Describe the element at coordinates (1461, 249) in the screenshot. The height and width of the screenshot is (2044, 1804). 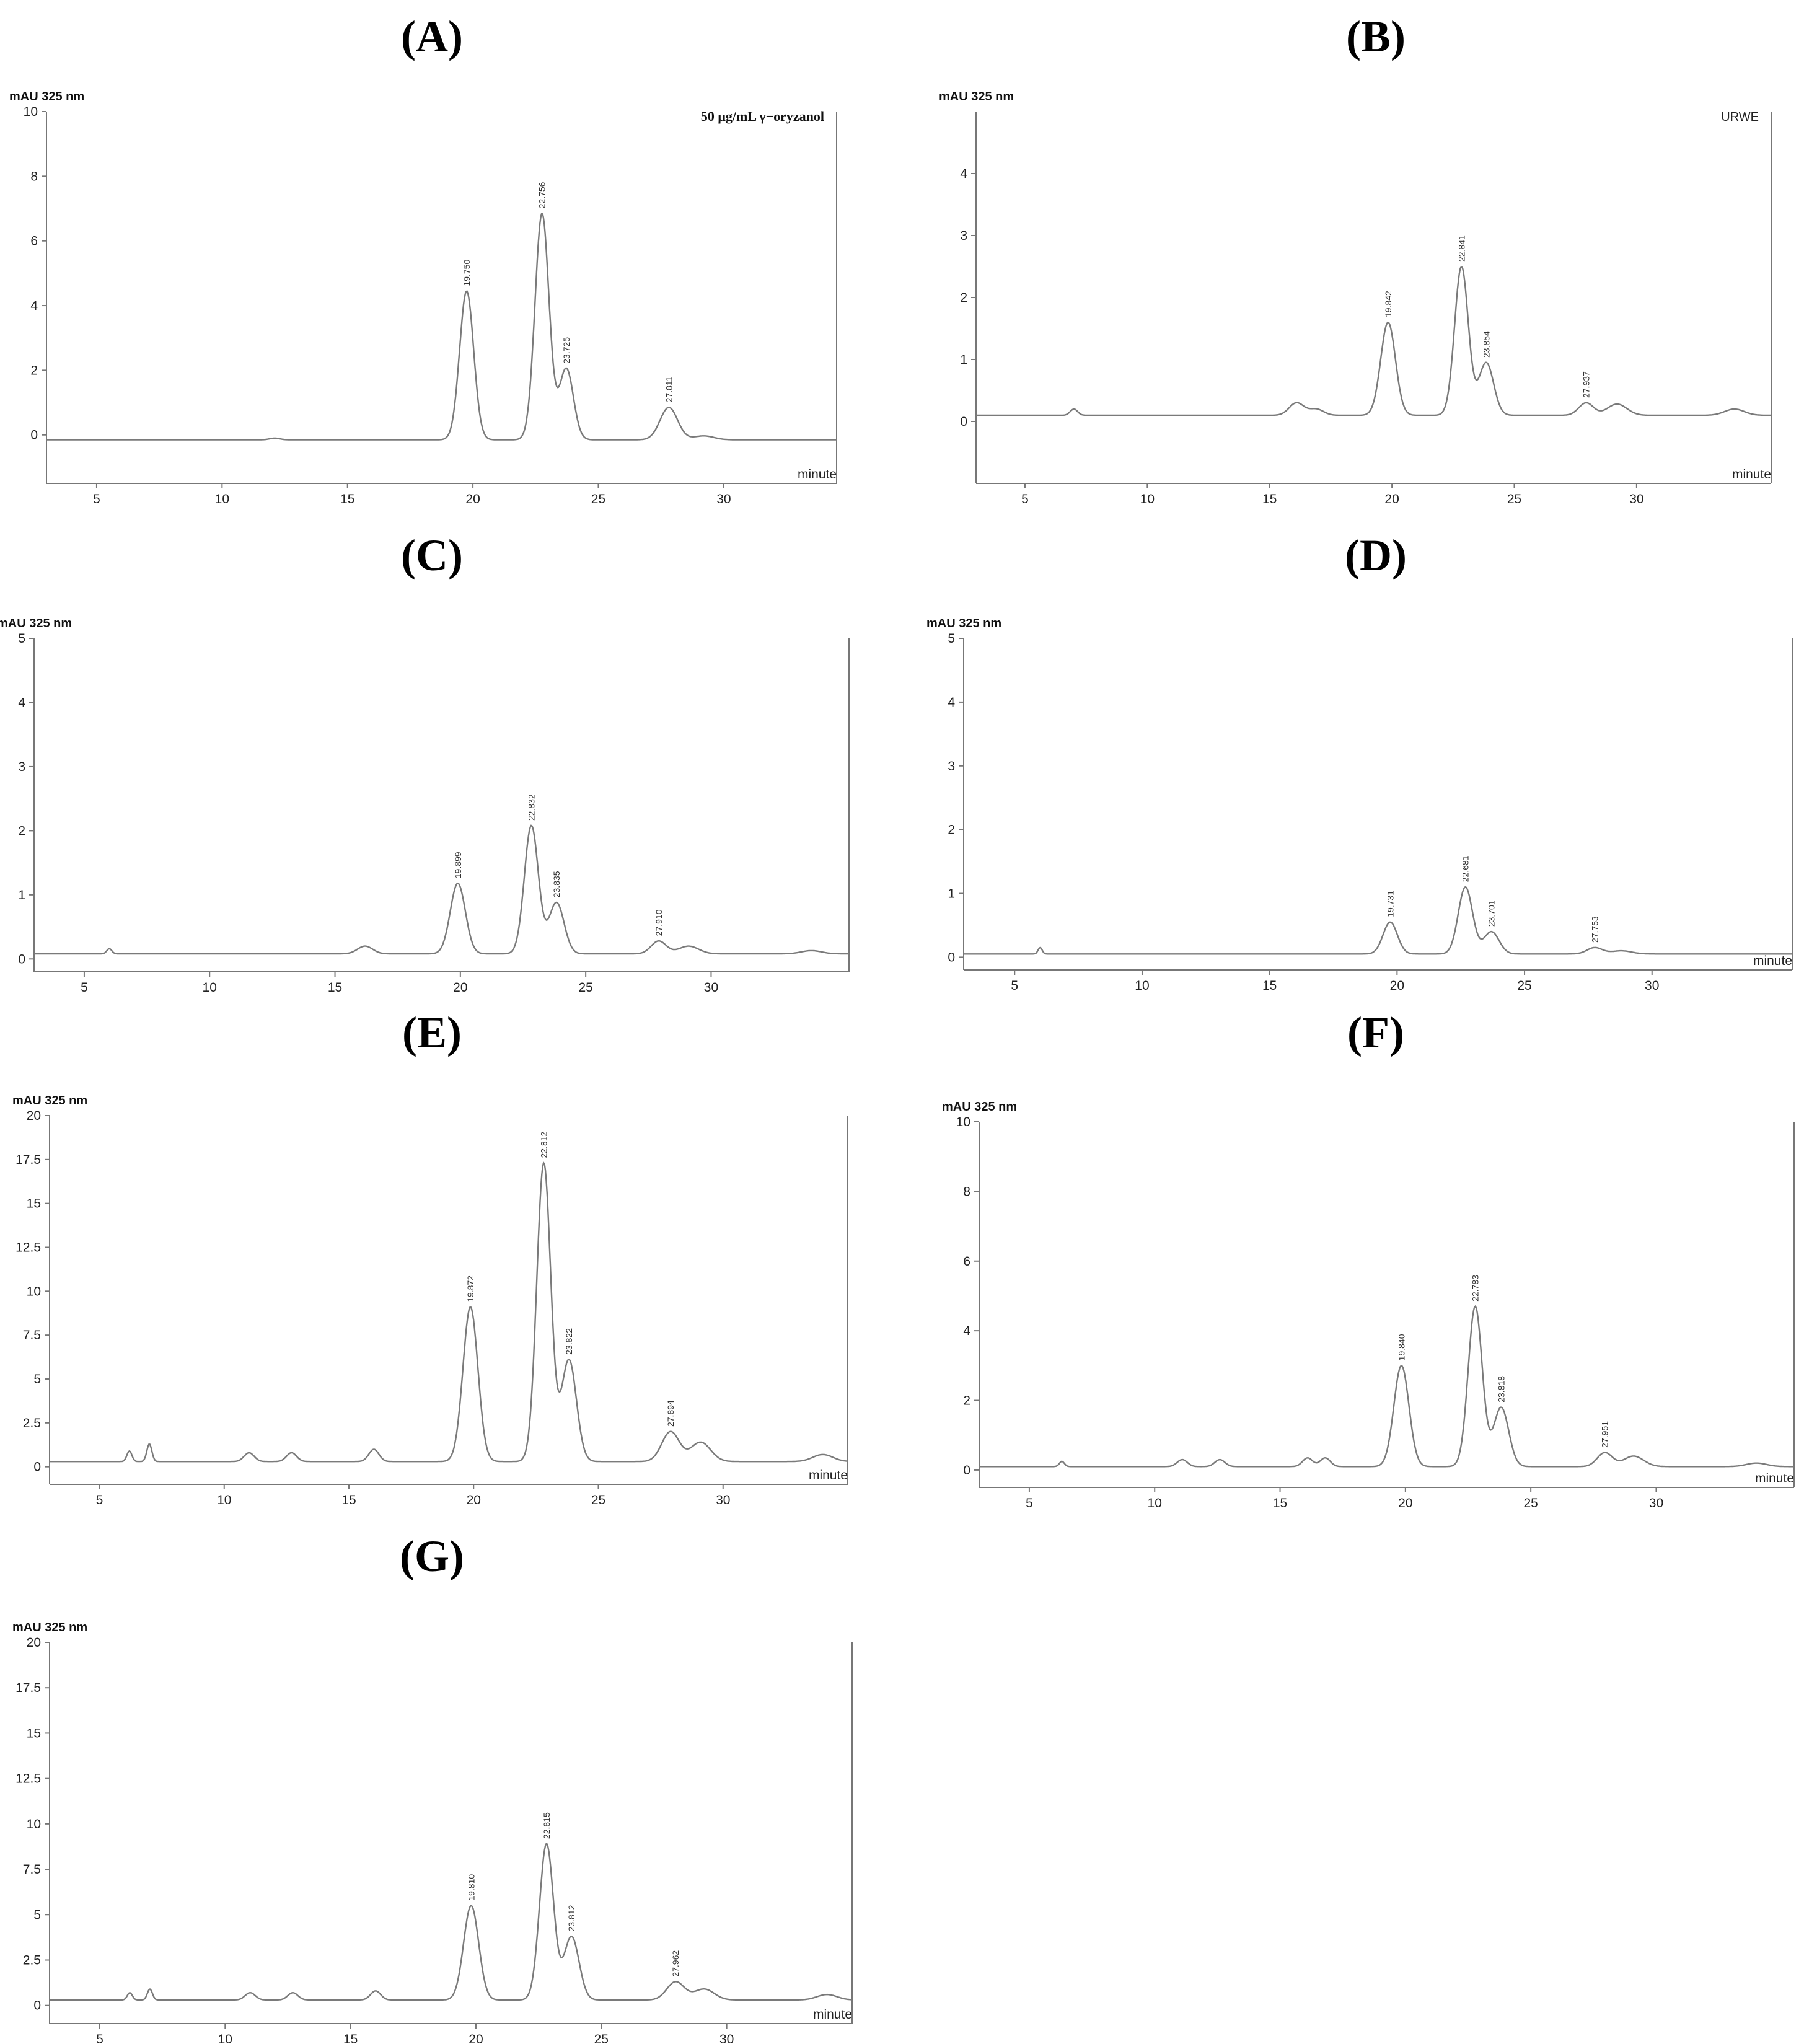
I see `peak-retention-label: 22.841` at that location.